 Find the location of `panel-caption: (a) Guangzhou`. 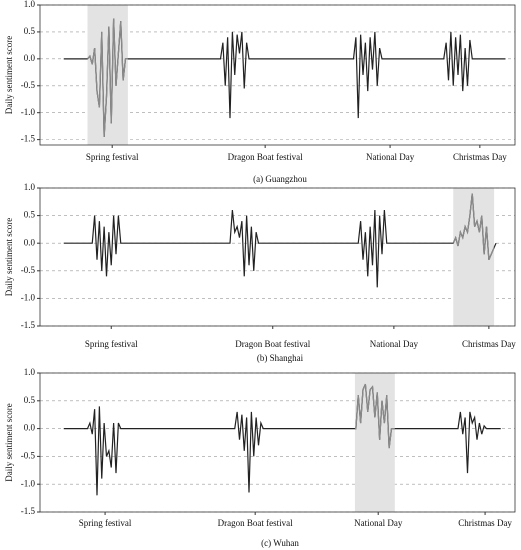

panel-caption: (a) Guangzhou is located at coordinates (280, 179).